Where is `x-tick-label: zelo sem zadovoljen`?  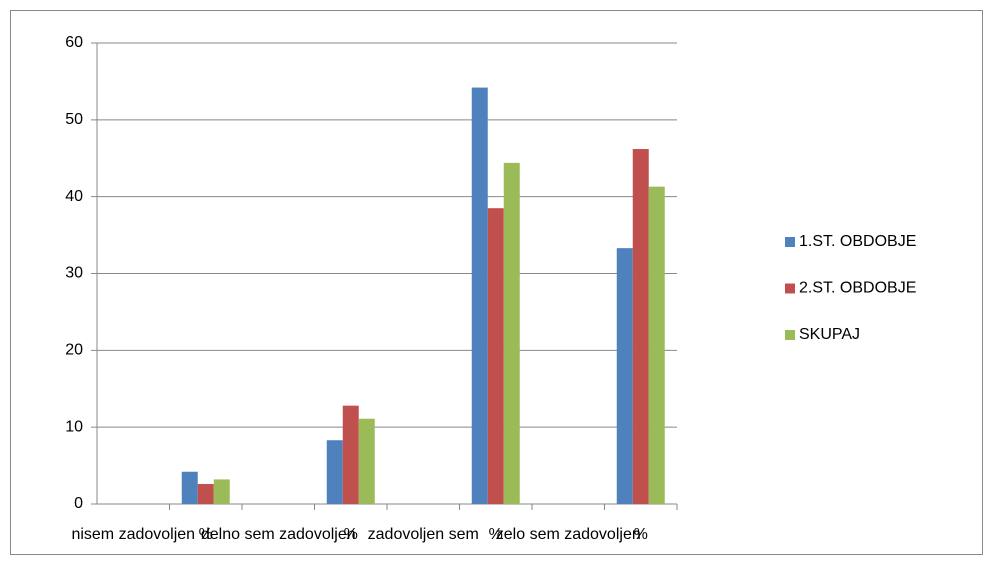
x-tick-label: zelo sem zadovoljen is located at coordinates (568, 534).